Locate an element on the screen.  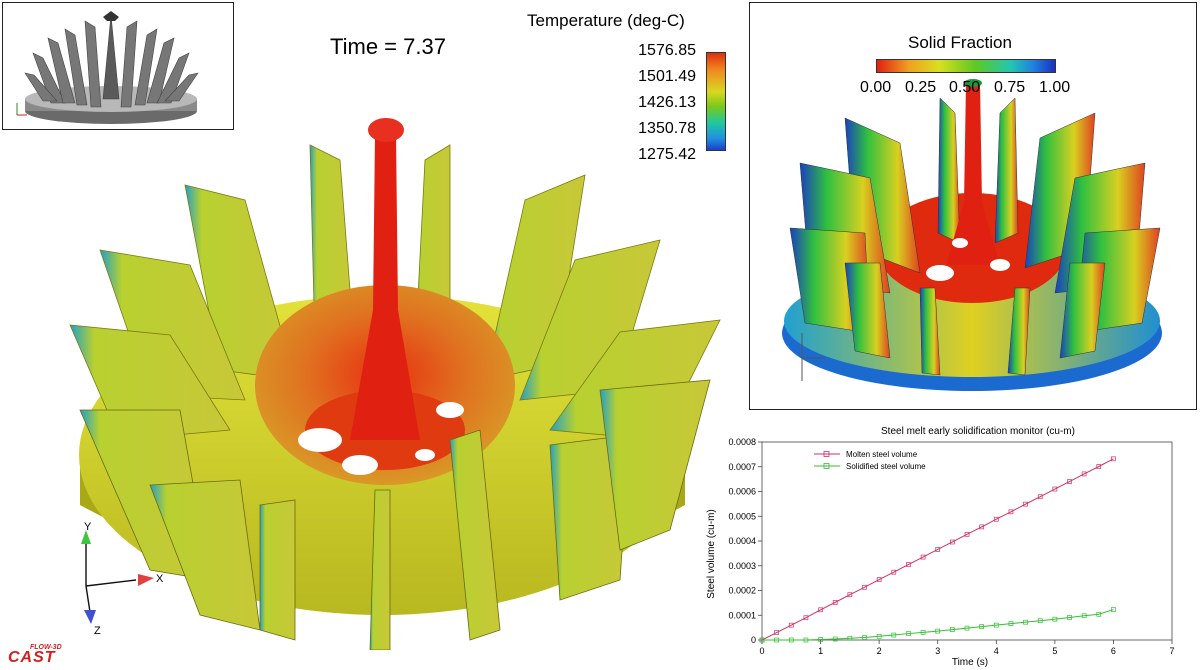
series-line-molten is located at coordinates (937, 549).